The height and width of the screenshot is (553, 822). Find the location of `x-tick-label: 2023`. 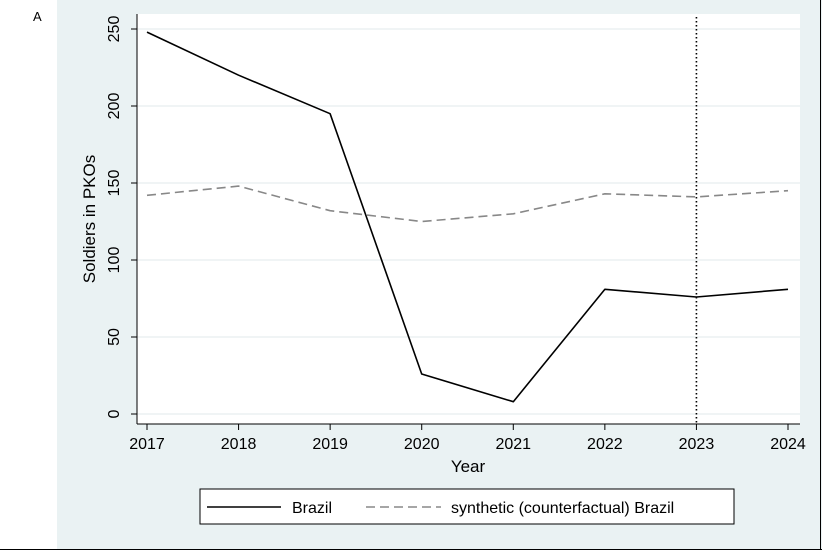

x-tick-label: 2023 is located at coordinates (697, 444).